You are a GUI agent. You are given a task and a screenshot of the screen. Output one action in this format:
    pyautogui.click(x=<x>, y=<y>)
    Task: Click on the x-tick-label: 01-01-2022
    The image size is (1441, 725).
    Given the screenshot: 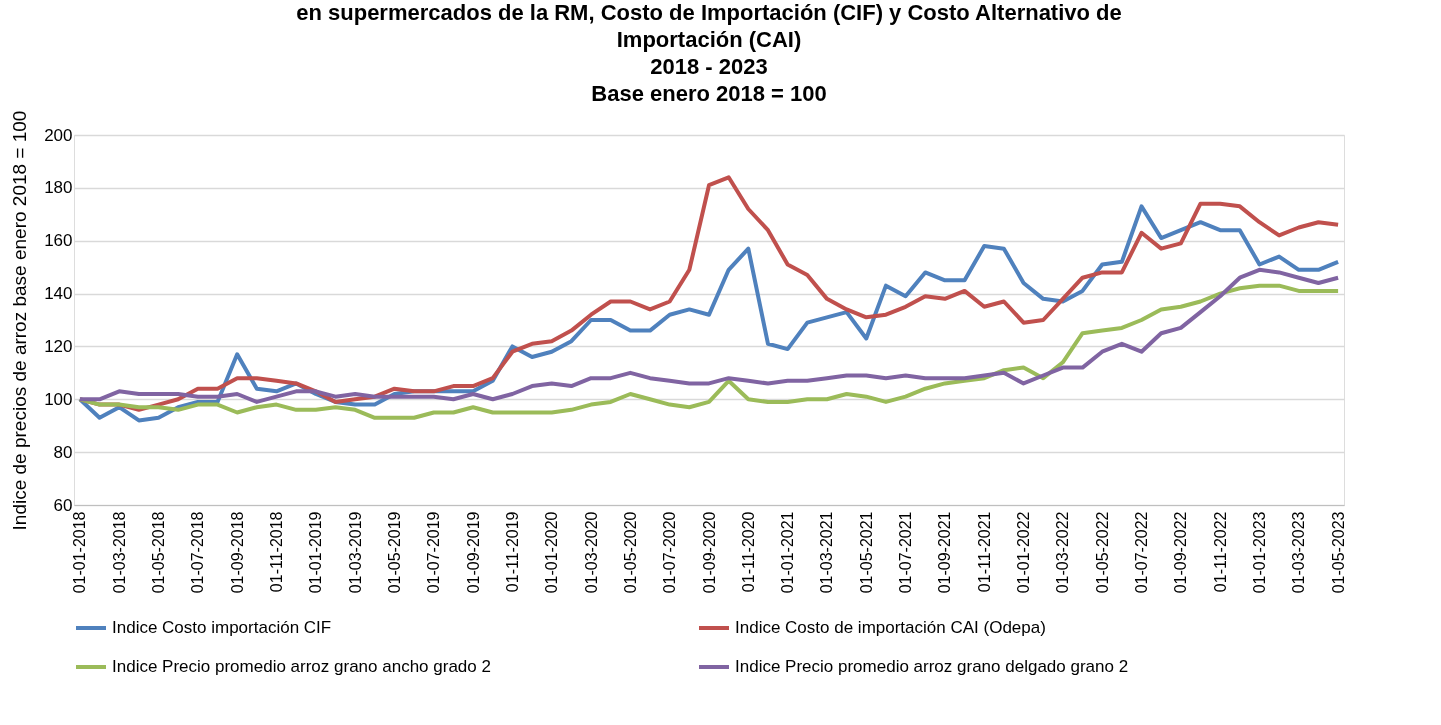 What is the action you would take?
    pyautogui.click(x=1024, y=552)
    